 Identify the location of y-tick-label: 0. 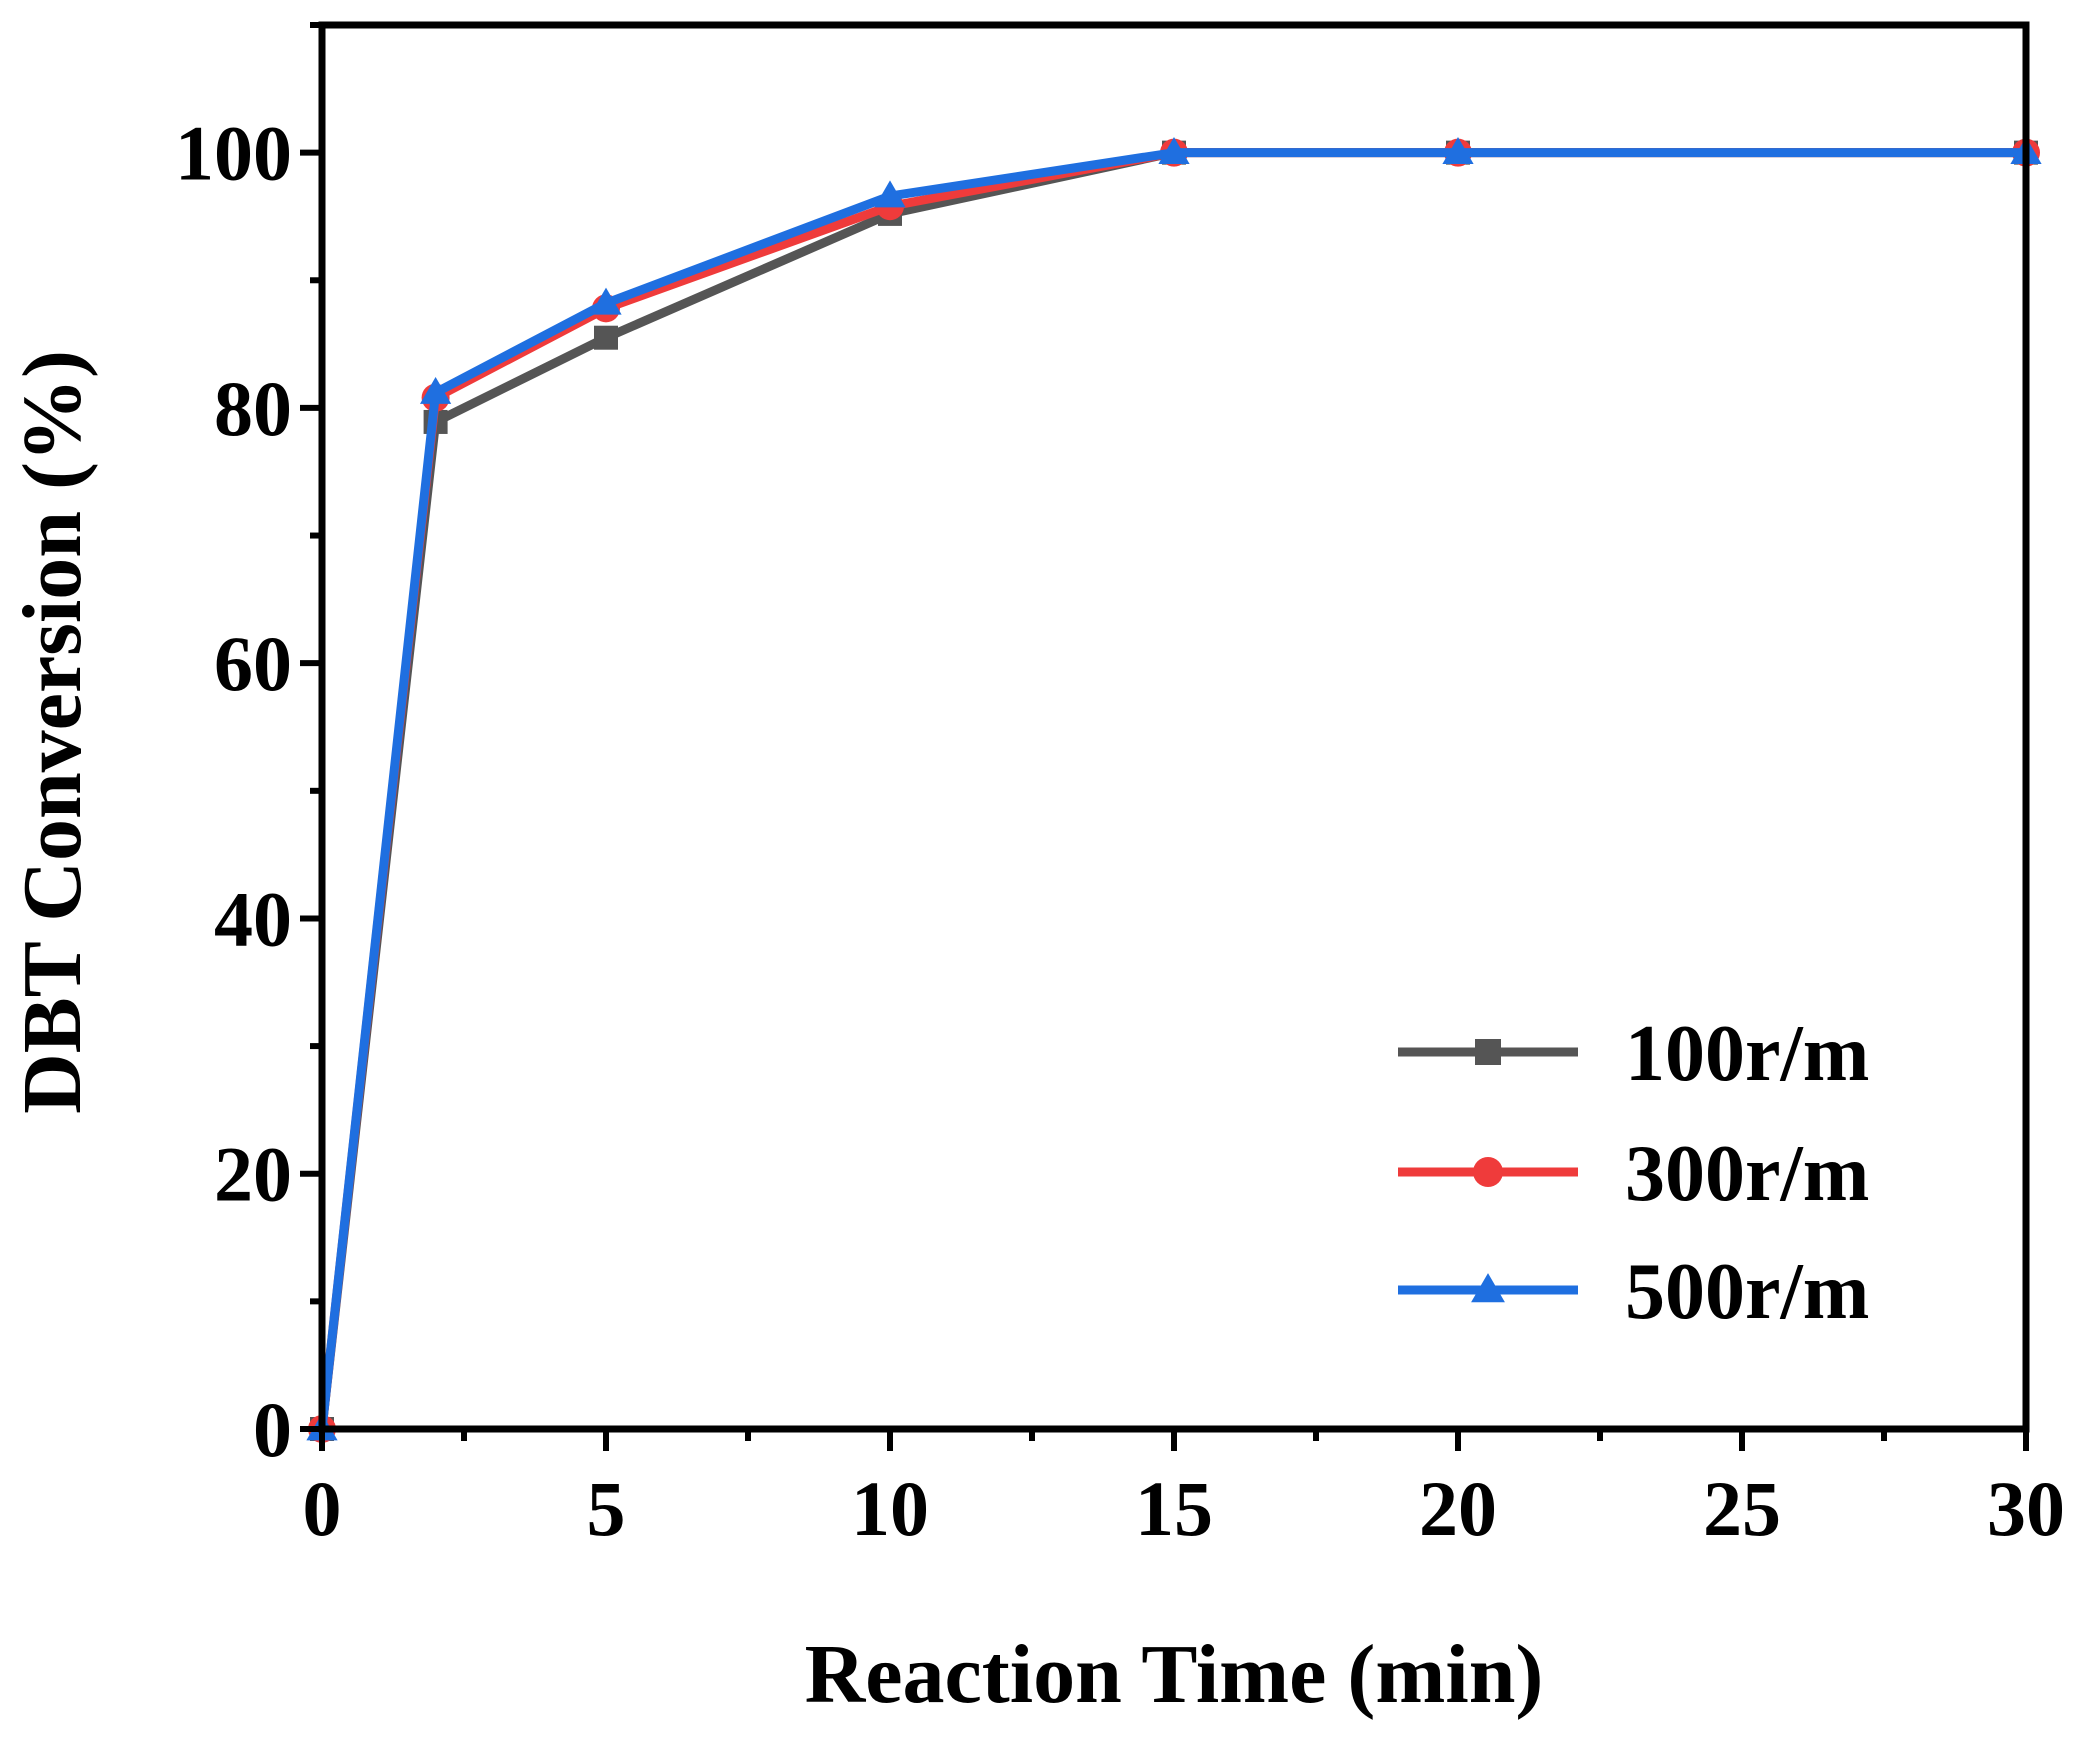
(272, 1429).